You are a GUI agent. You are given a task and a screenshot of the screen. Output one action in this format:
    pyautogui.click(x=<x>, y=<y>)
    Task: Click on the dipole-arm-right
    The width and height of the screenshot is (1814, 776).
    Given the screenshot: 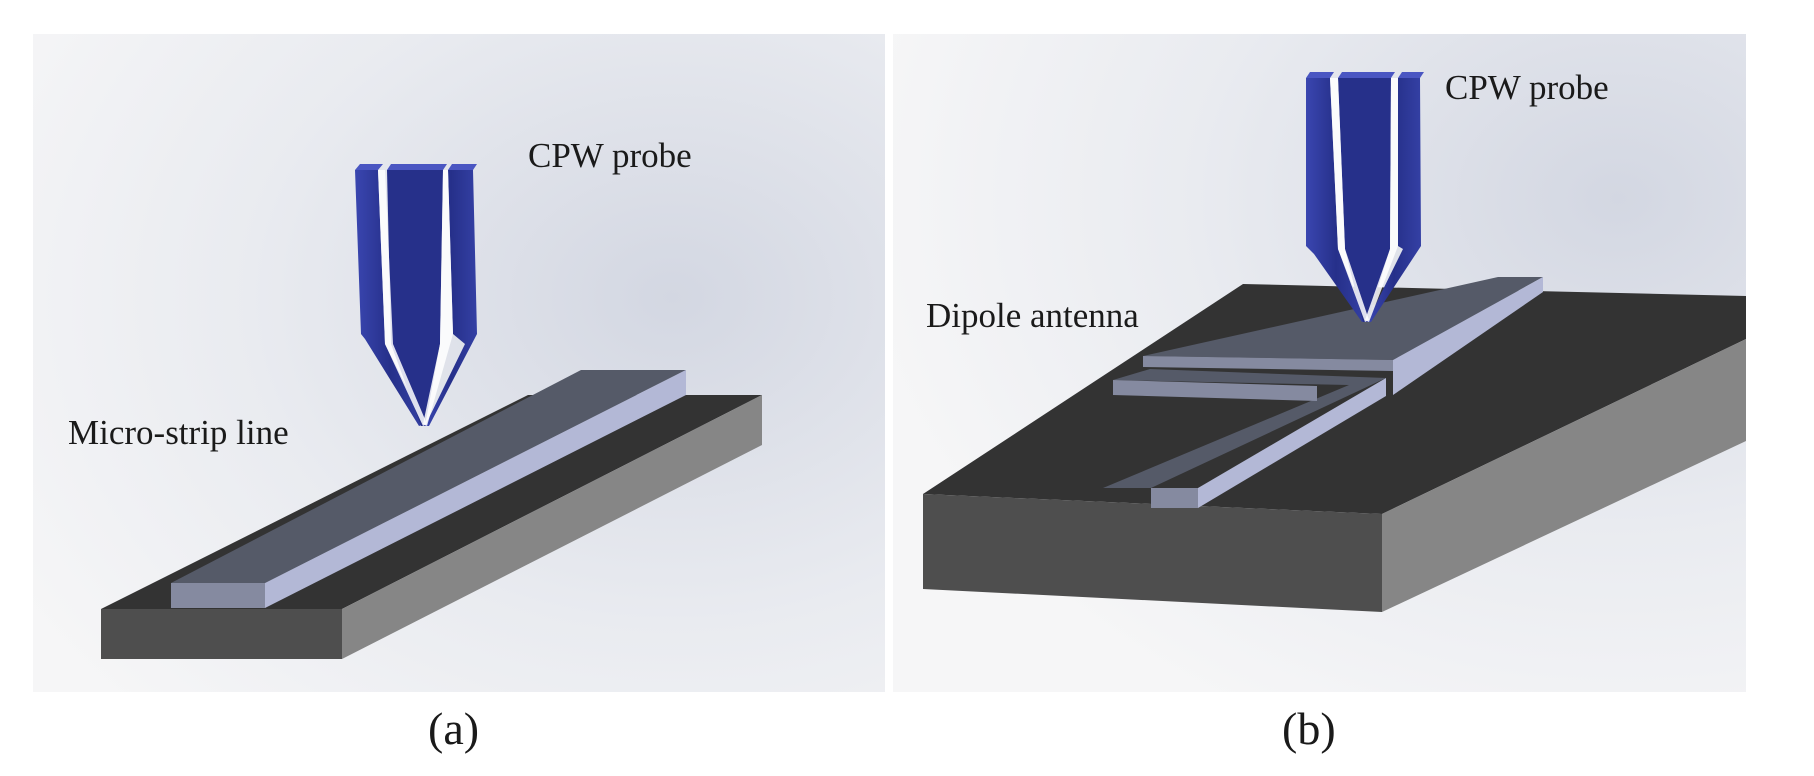 What is the action you would take?
    pyautogui.click(x=1343, y=336)
    